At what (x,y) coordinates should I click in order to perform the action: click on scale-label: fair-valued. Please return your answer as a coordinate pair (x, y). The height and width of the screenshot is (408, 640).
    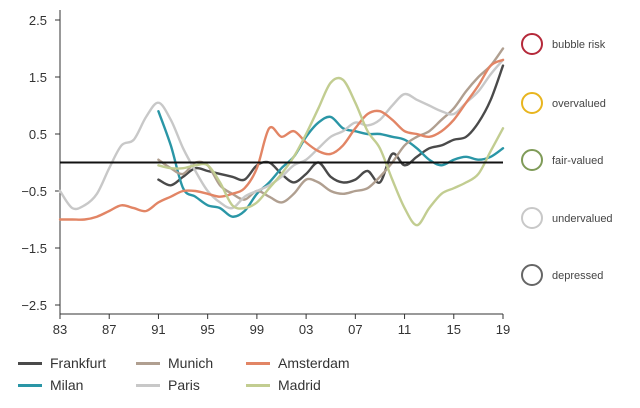
    Looking at the image, I should click on (577, 161).